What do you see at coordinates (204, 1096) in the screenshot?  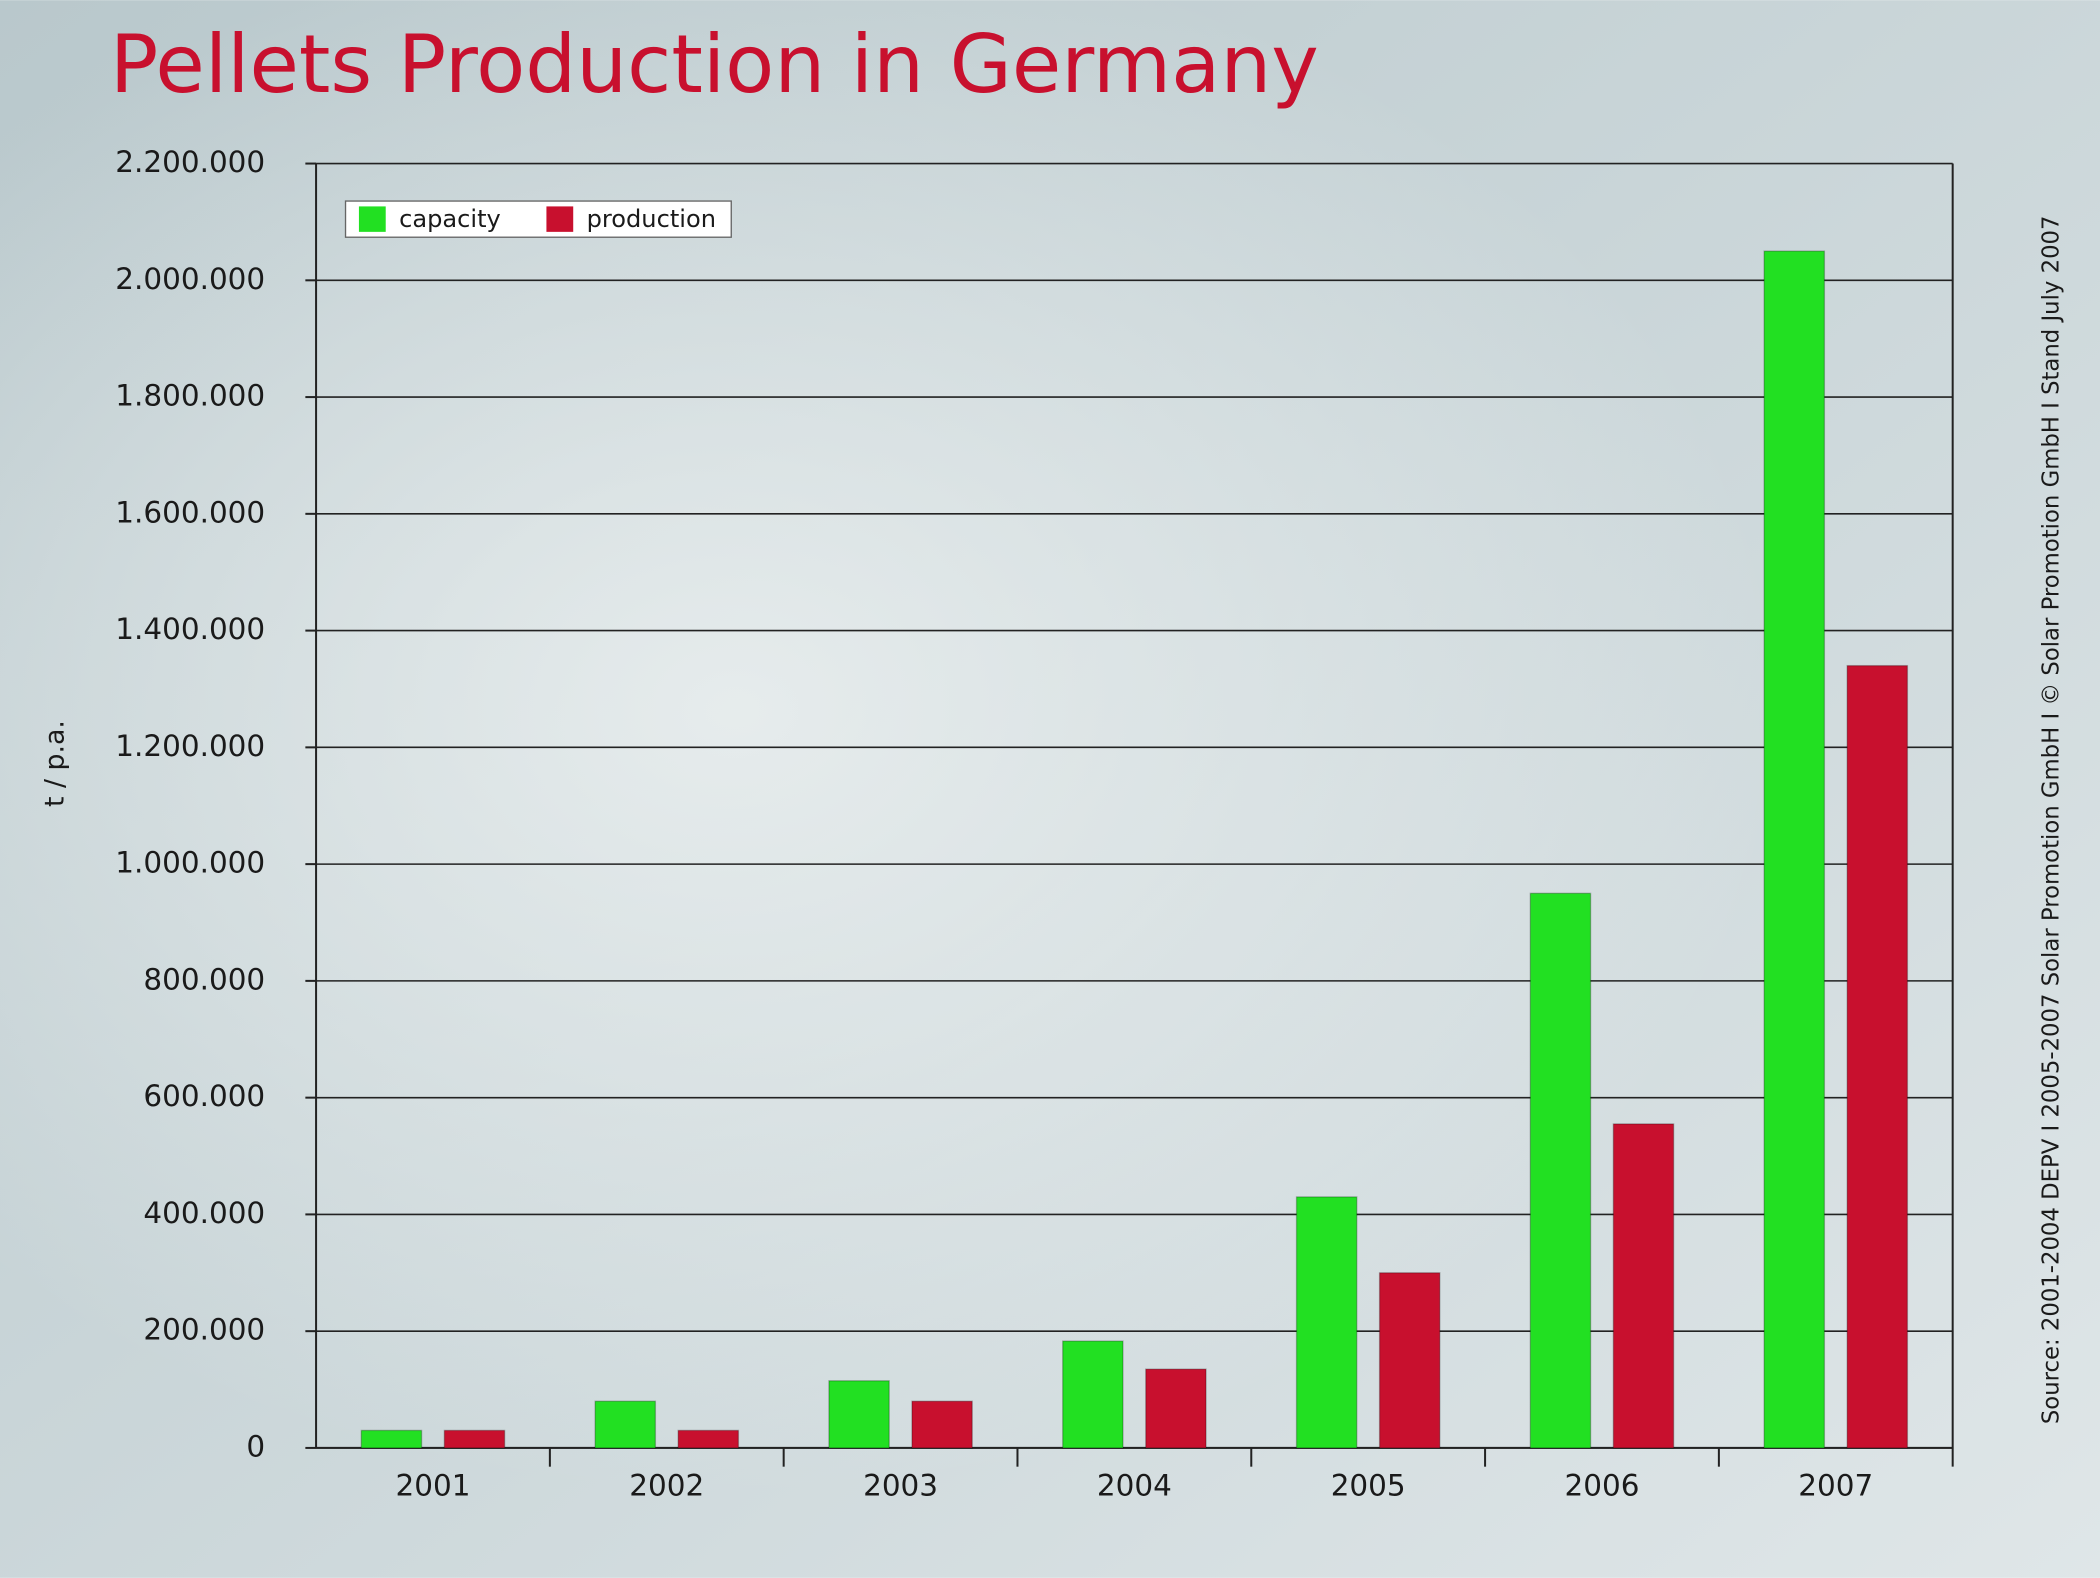 I see `y-tick-label: 600.000` at bounding box center [204, 1096].